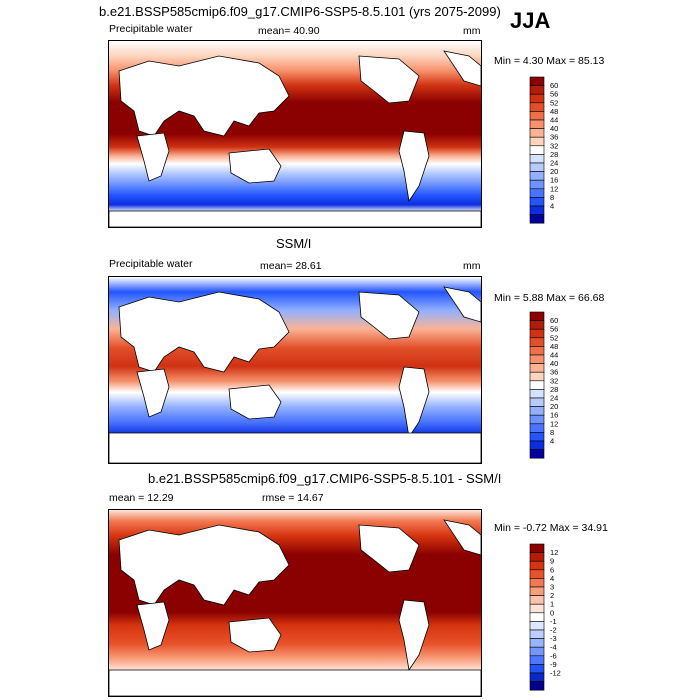 Image resolution: width=700 pixels, height=700 pixels. Describe the element at coordinates (552, 569) in the screenshot. I see `colorbar-tick-label: 6` at that location.